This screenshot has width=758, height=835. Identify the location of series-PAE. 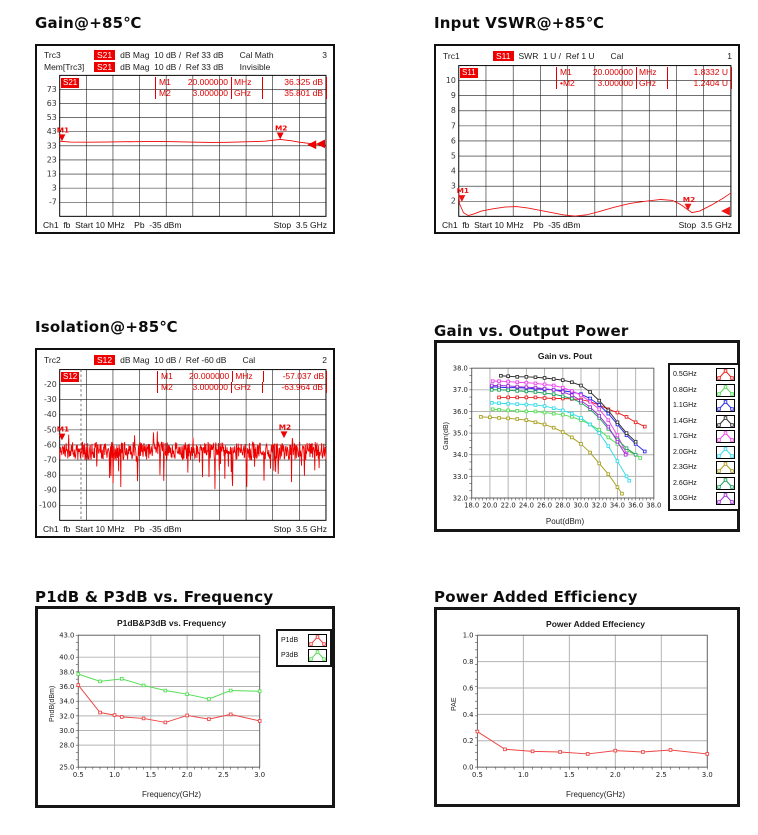
(592, 742).